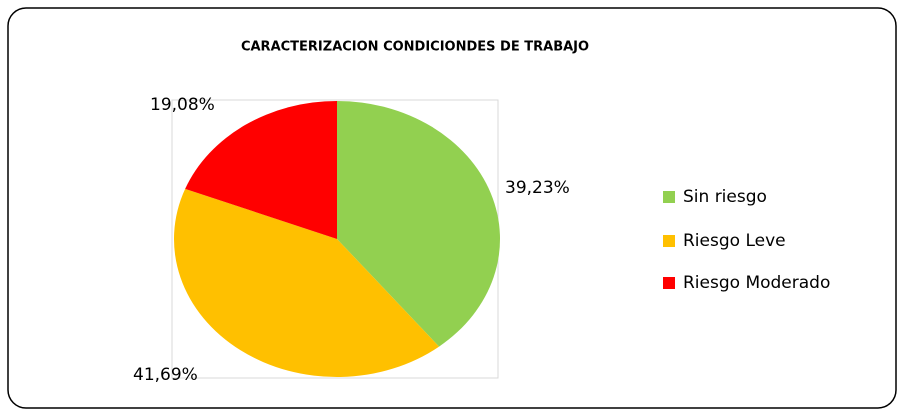 This screenshot has width=904, height=416. What do you see at coordinates (537, 188) in the screenshot?
I see `data-label: 39,23%` at bounding box center [537, 188].